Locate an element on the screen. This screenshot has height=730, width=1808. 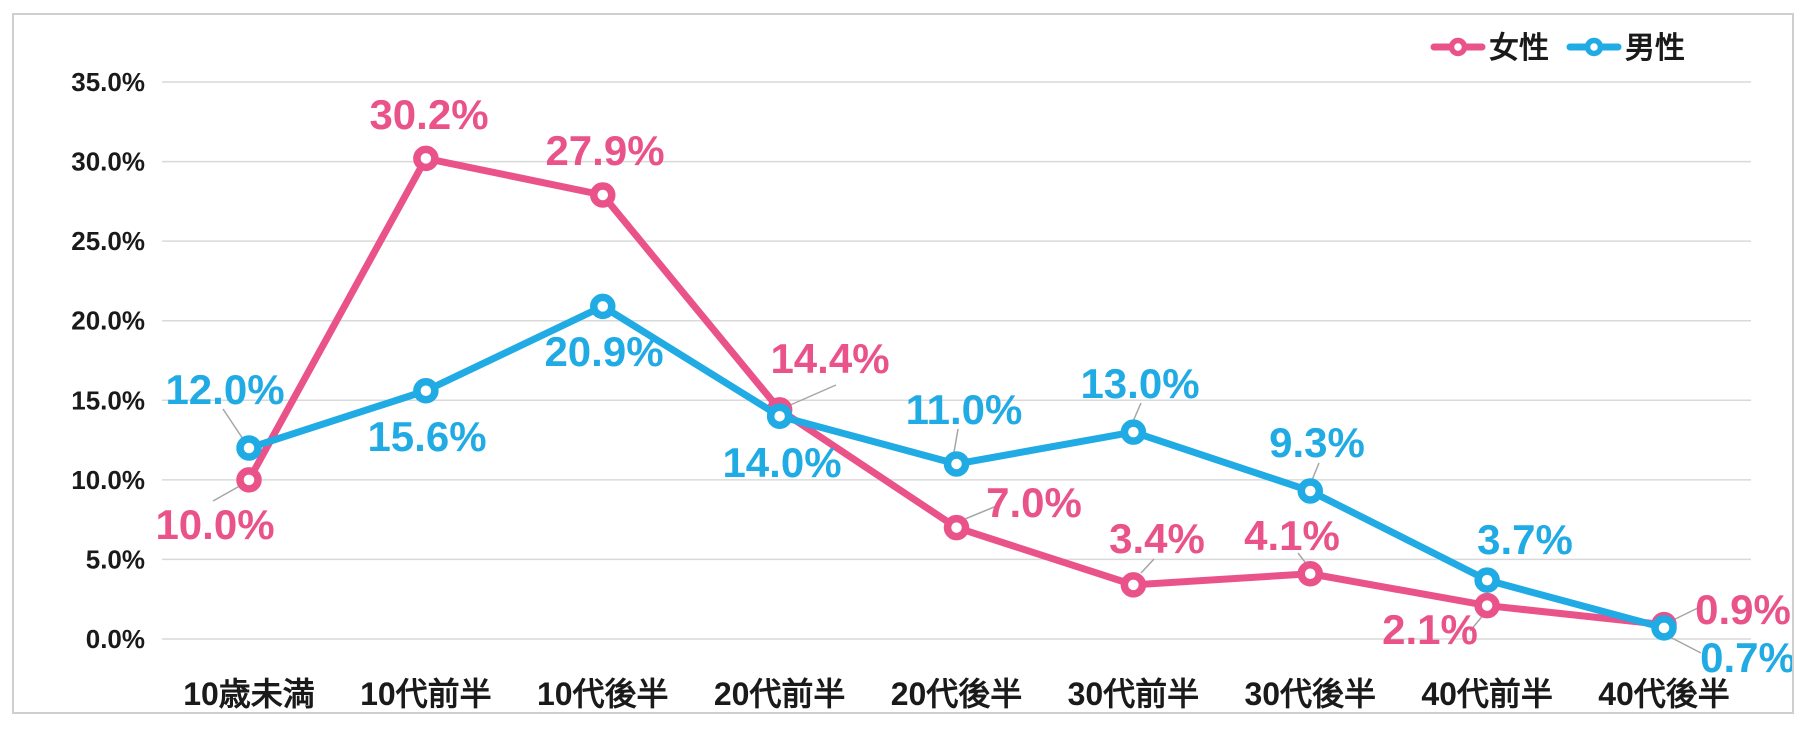
legend-item-male: 男性 is located at coordinates (1655, 48).